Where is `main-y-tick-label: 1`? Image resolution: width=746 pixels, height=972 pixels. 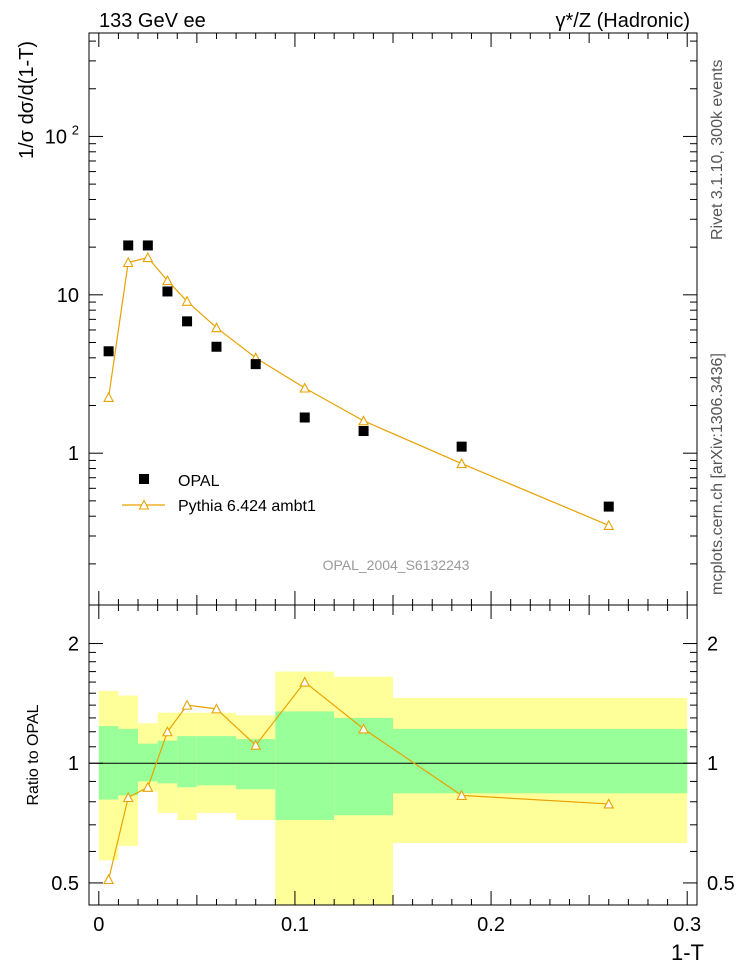 main-y-tick-label: 1 is located at coordinates (73, 454).